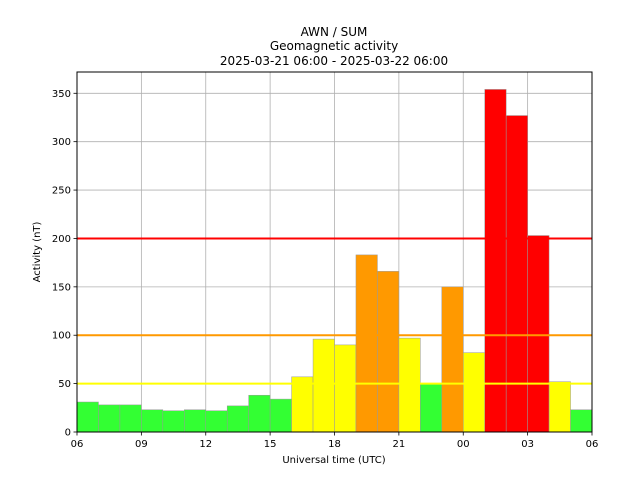 This screenshot has height=480, width=640. I want to click on x-tick-label: 18, so click(334, 444).